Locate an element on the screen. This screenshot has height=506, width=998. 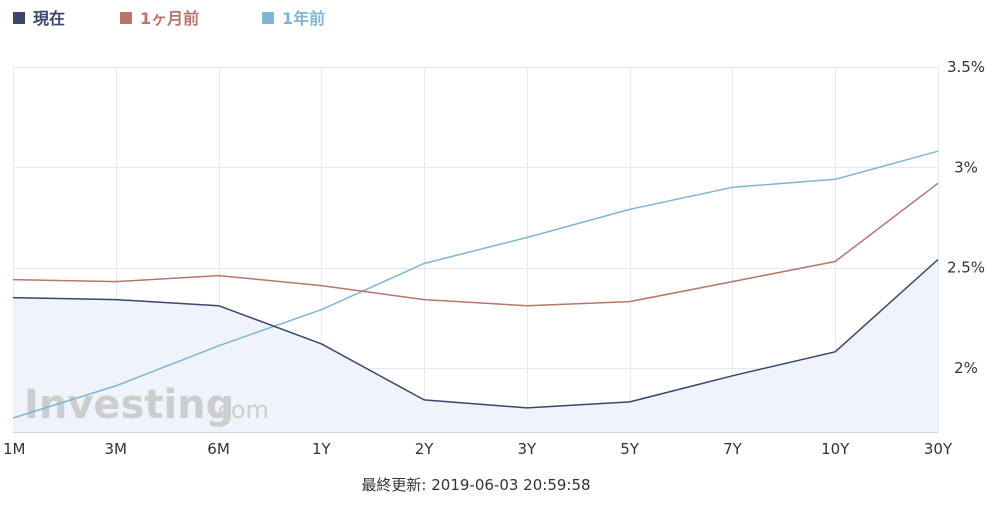
x-tick-label: 2Y is located at coordinates (425, 449).